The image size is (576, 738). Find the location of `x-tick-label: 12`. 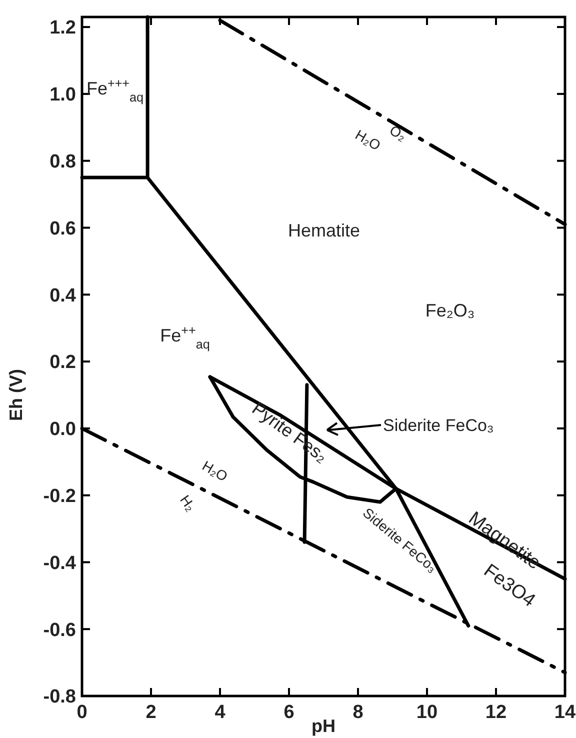

x-tick-label: 12 is located at coordinates (496, 712).